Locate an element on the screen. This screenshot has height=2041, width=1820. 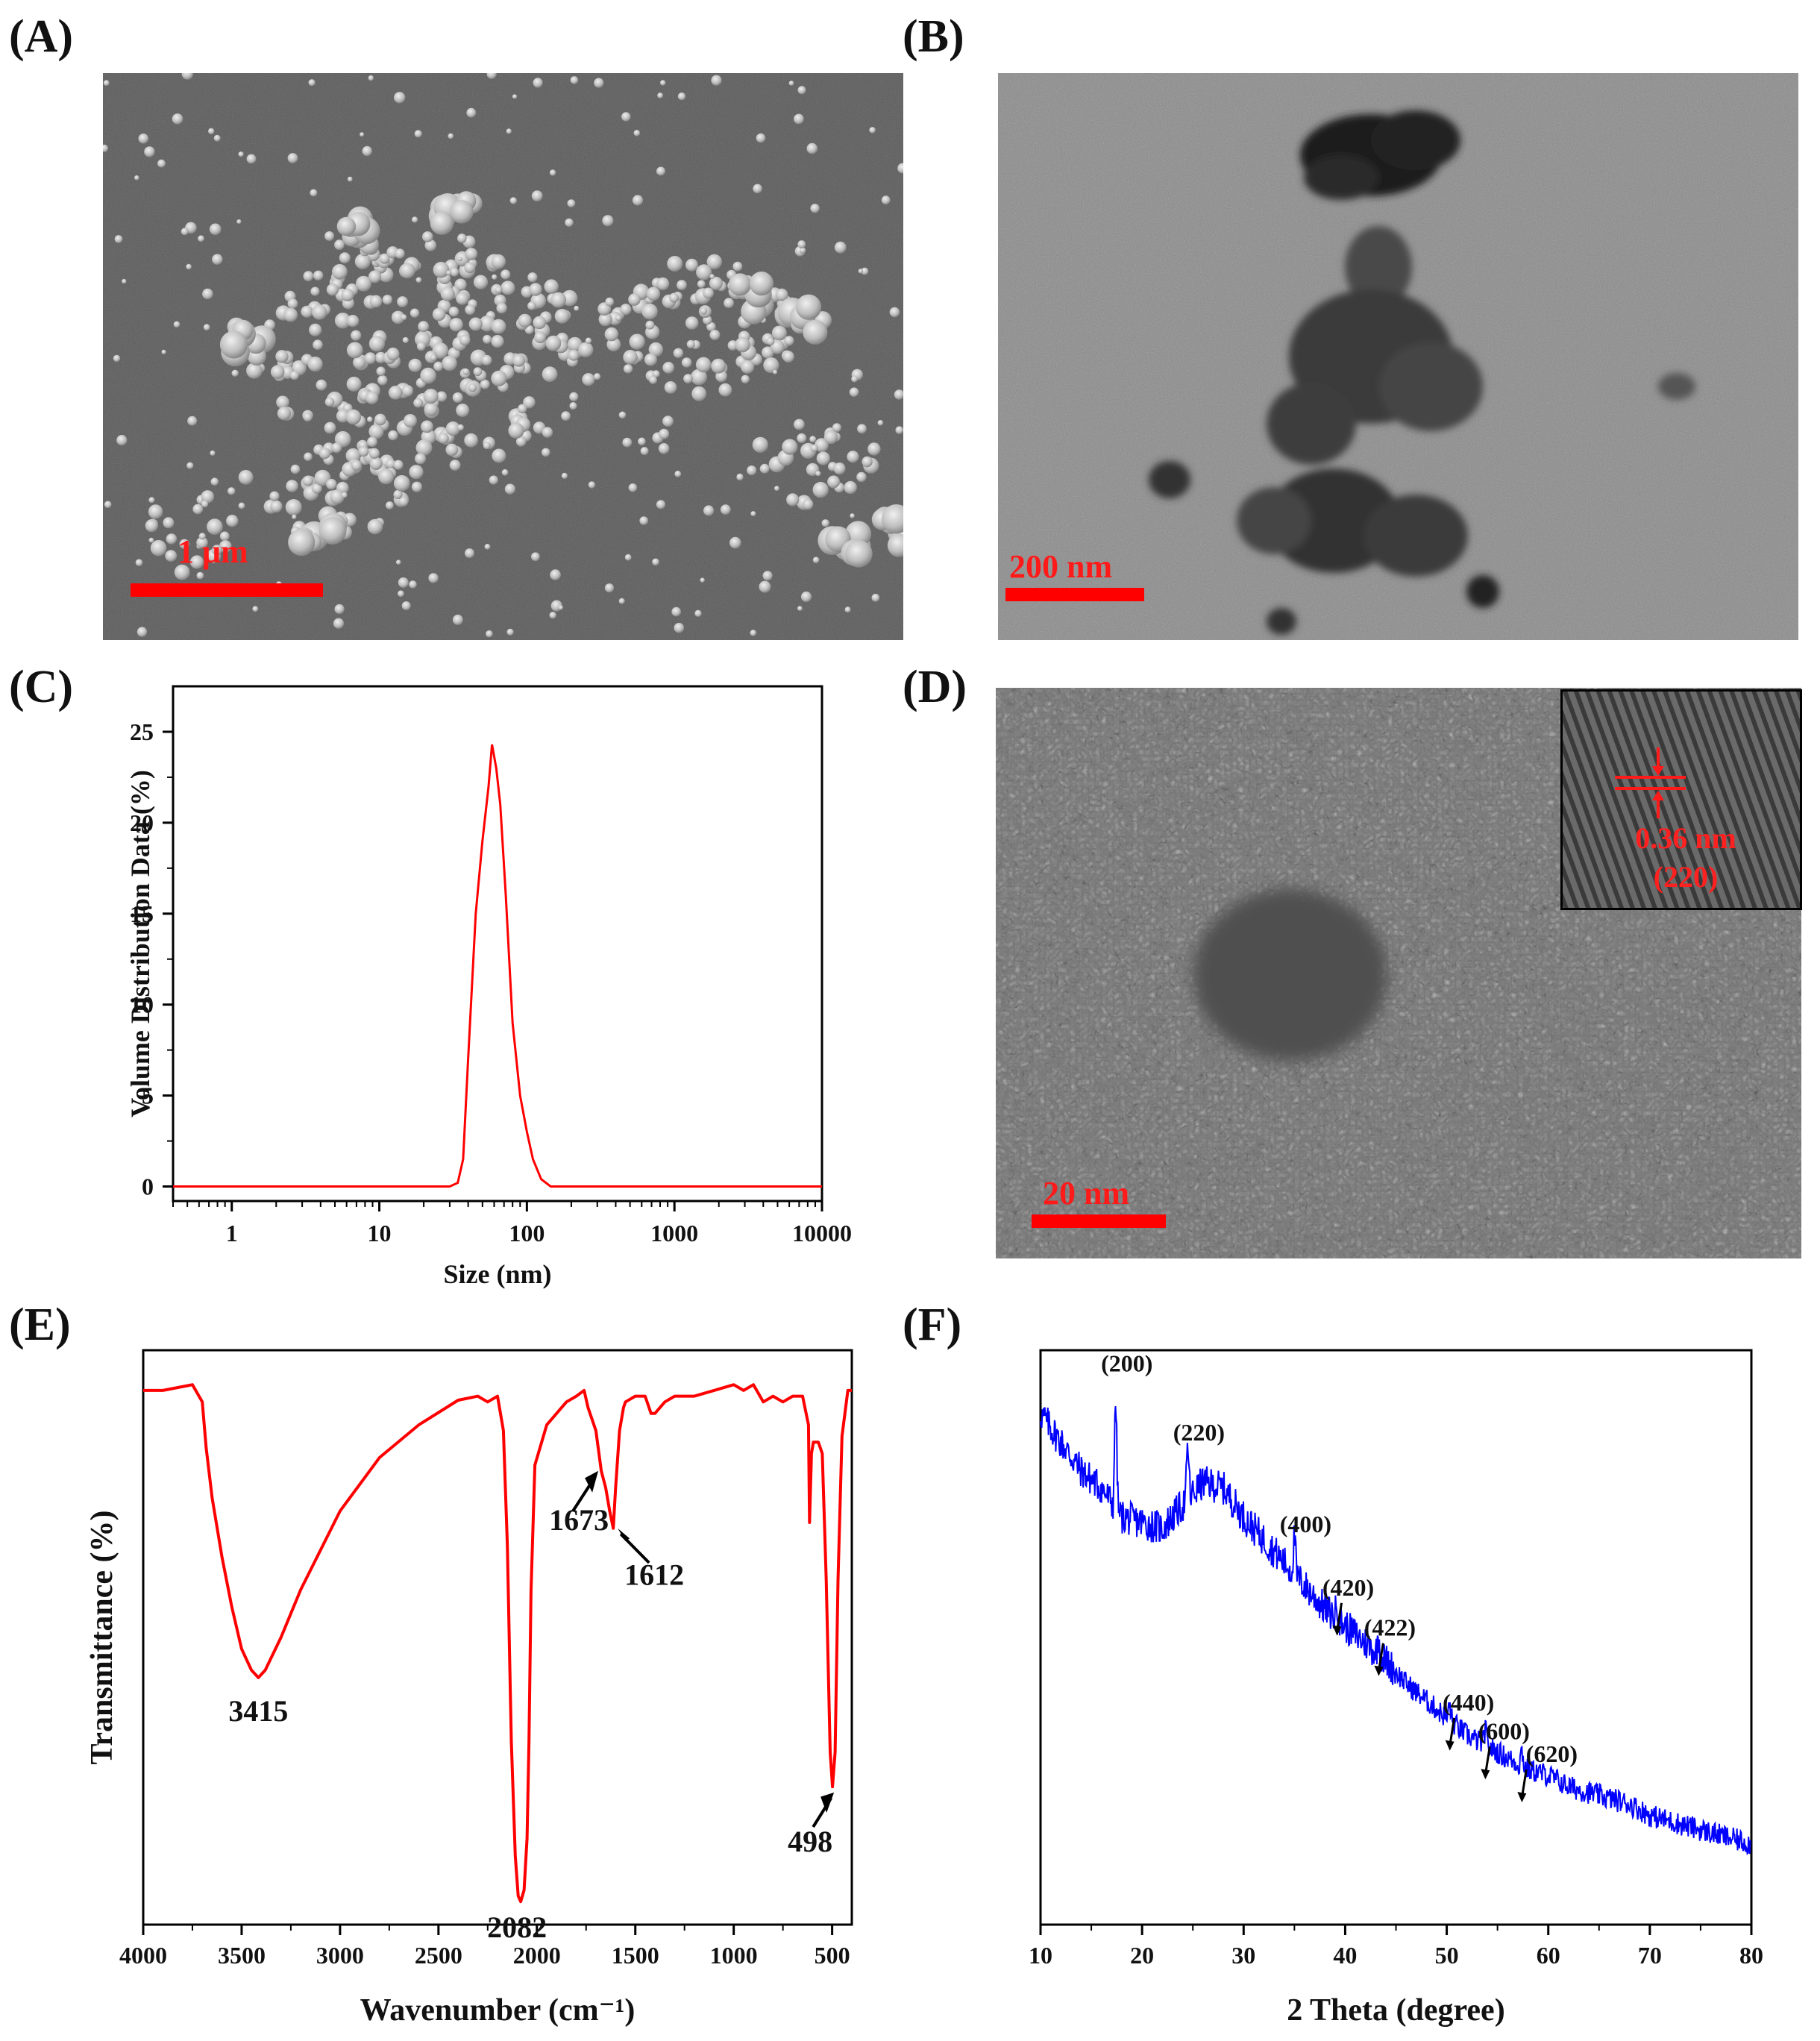
peak-label-2082: 2082 is located at coordinates (517, 1927).